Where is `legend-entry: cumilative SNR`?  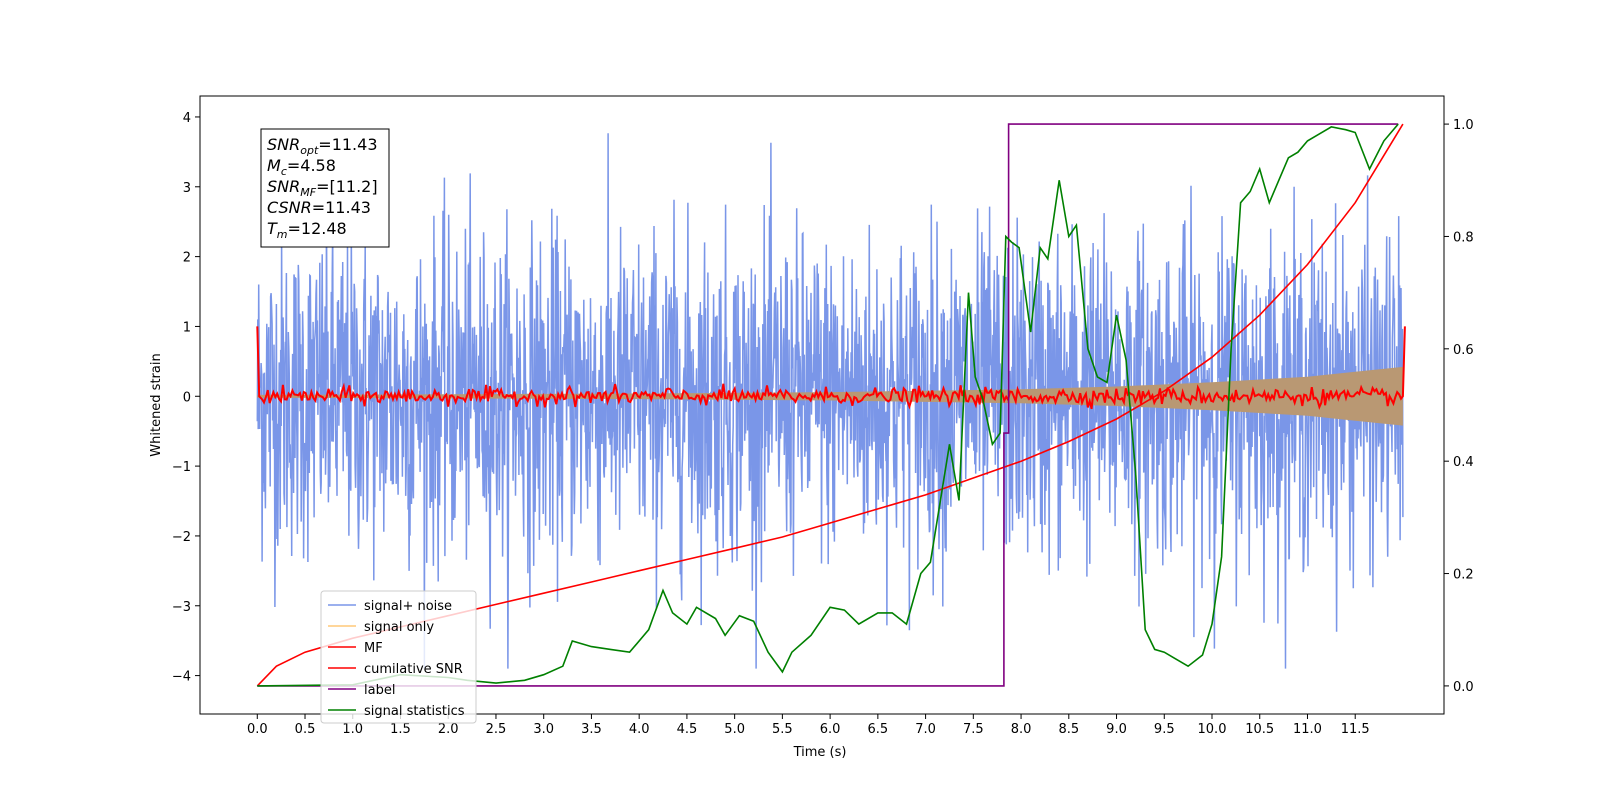 legend-entry: cumilative SNR is located at coordinates (413, 669).